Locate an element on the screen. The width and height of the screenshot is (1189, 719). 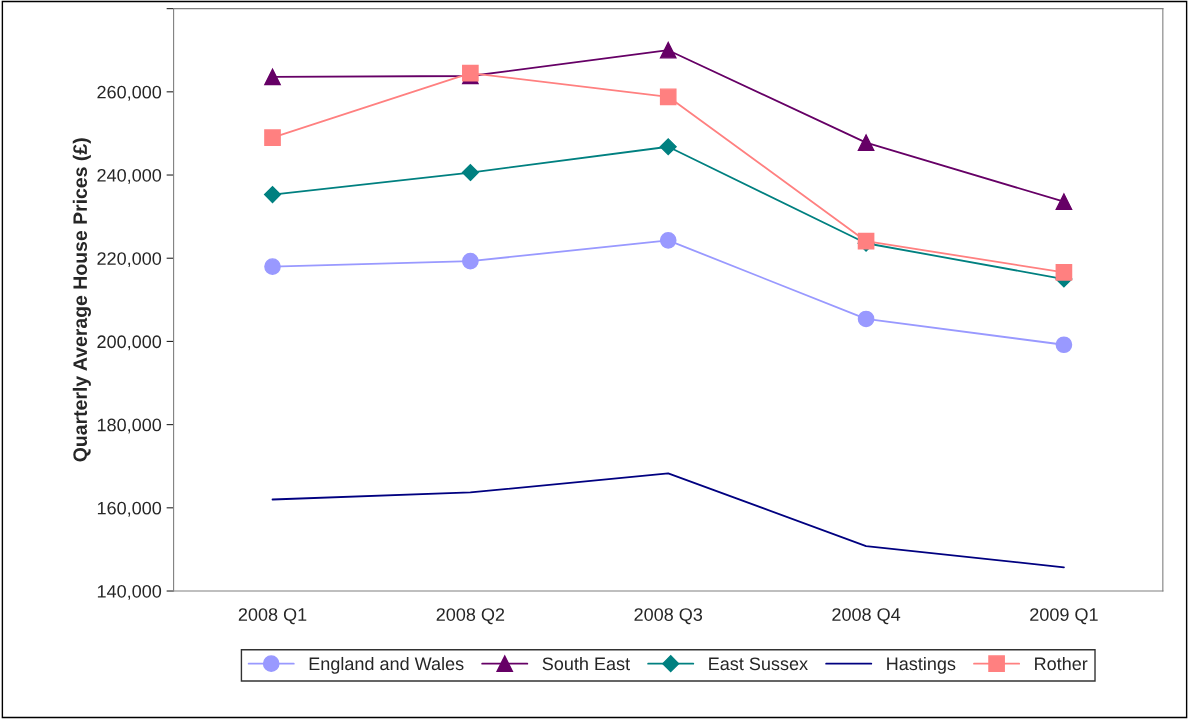
y-tick-label: 180,000 is located at coordinates (129, 426).